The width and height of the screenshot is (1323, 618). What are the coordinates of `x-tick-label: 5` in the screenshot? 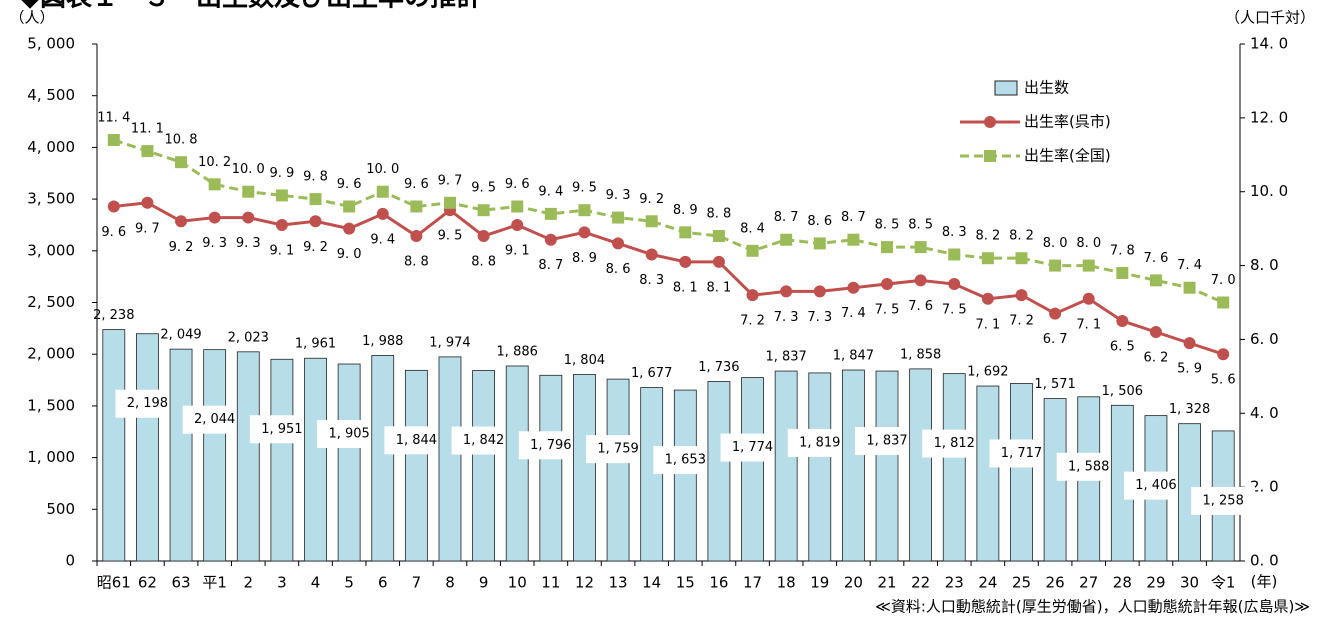 It's located at (349, 583).